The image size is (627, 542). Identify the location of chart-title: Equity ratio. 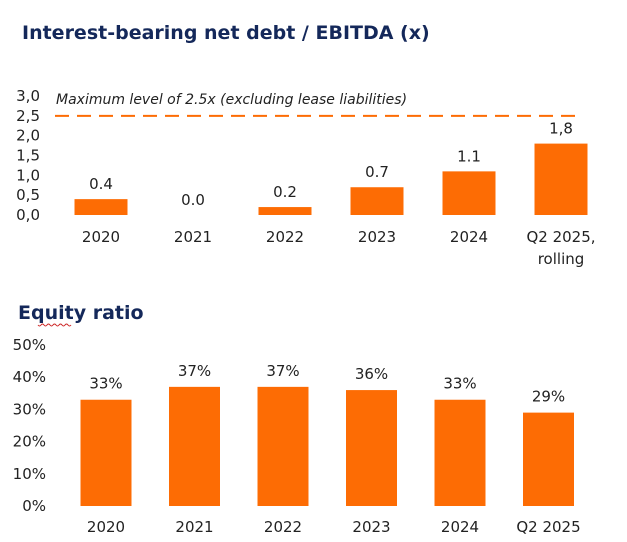
(81, 313).